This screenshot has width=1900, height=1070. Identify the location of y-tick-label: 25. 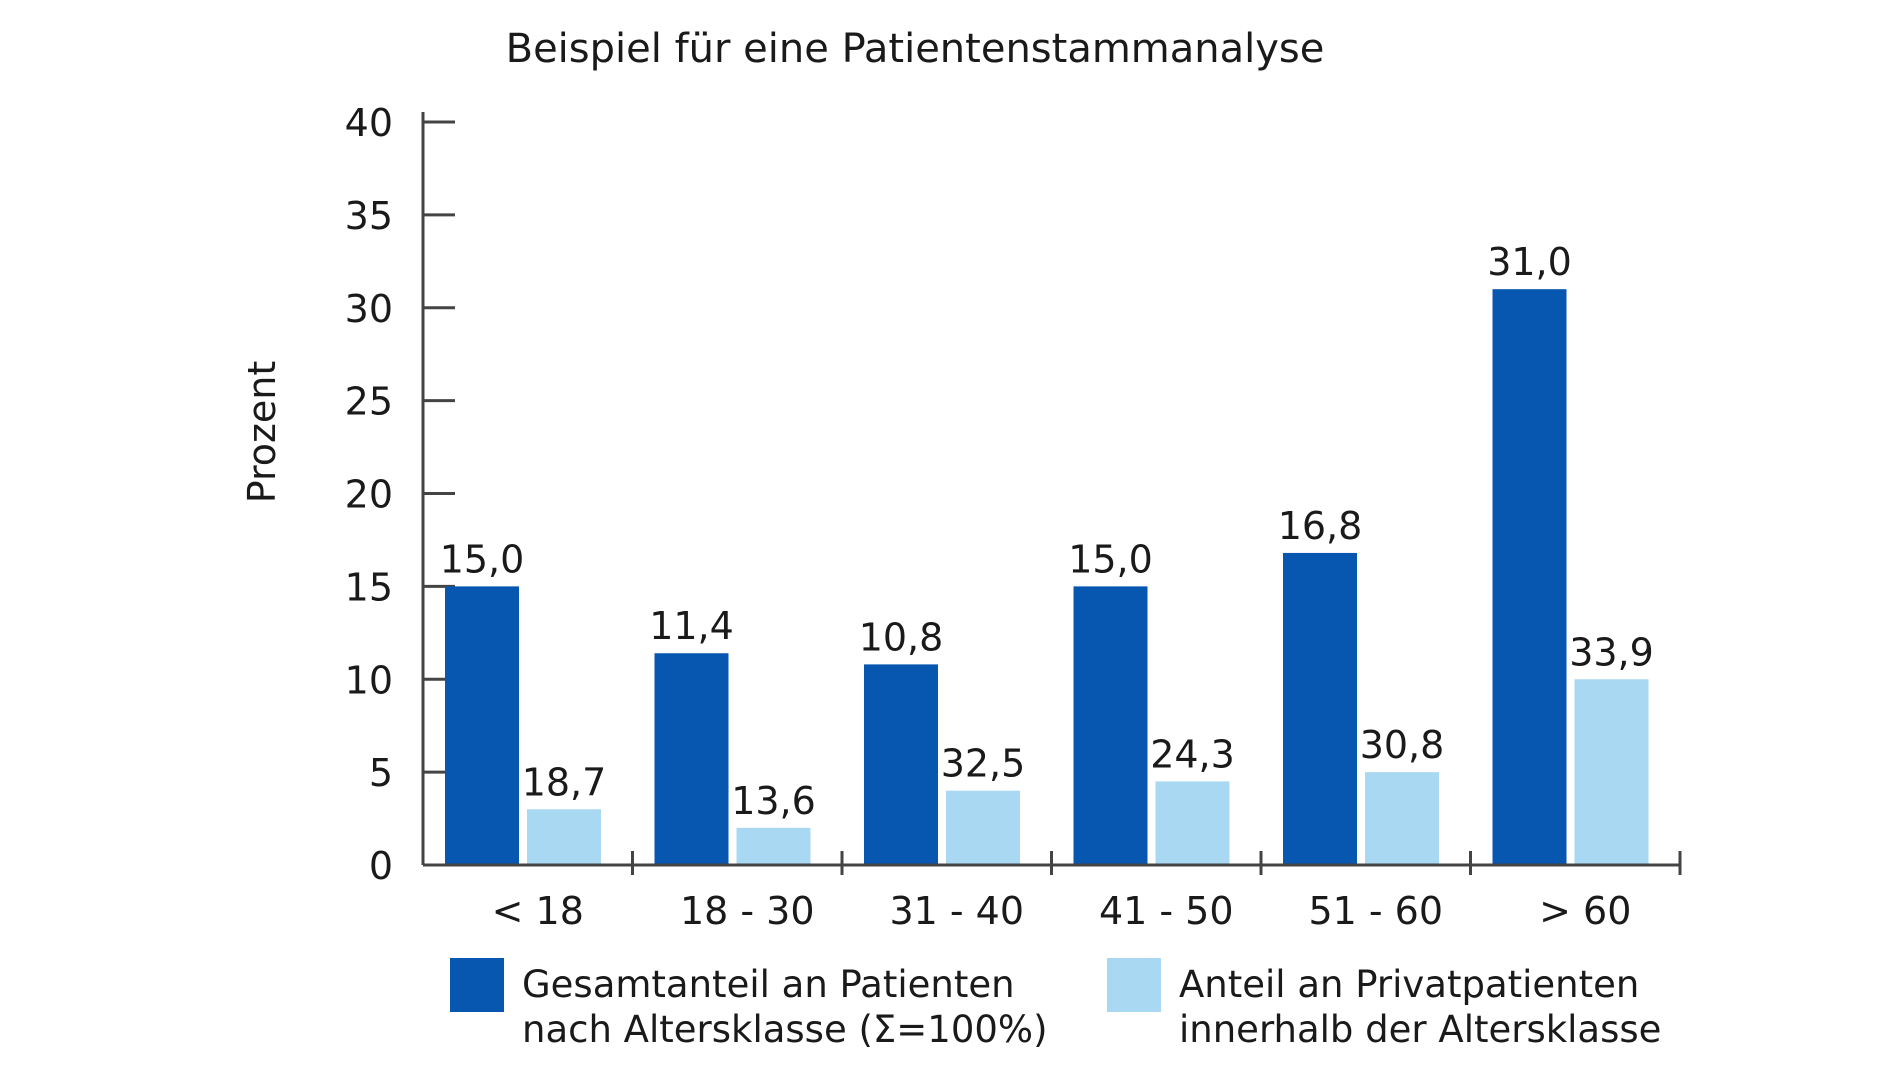
(369, 402).